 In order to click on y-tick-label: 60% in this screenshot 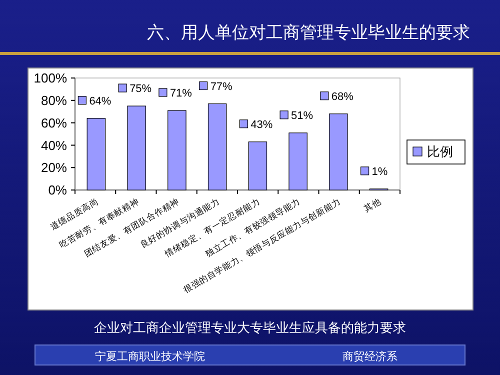, I will do `click(54, 122)`.